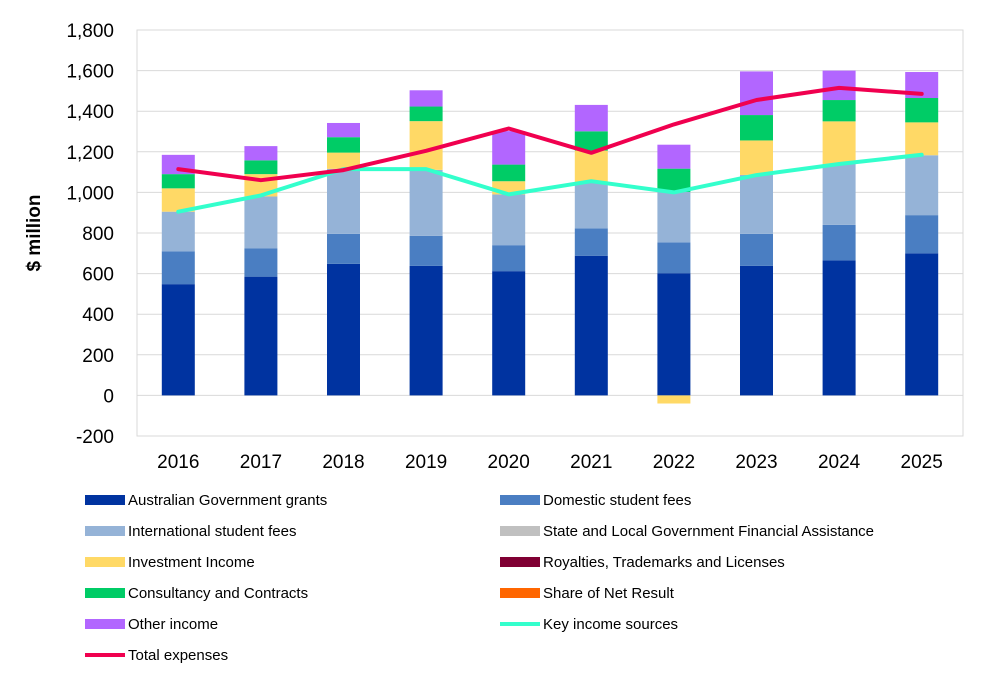 This screenshot has height=687, width=988. What do you see at coordinates (173, 624) in the screenshot?
I see `legend-label: Other income` at bounding box center [173, 624].